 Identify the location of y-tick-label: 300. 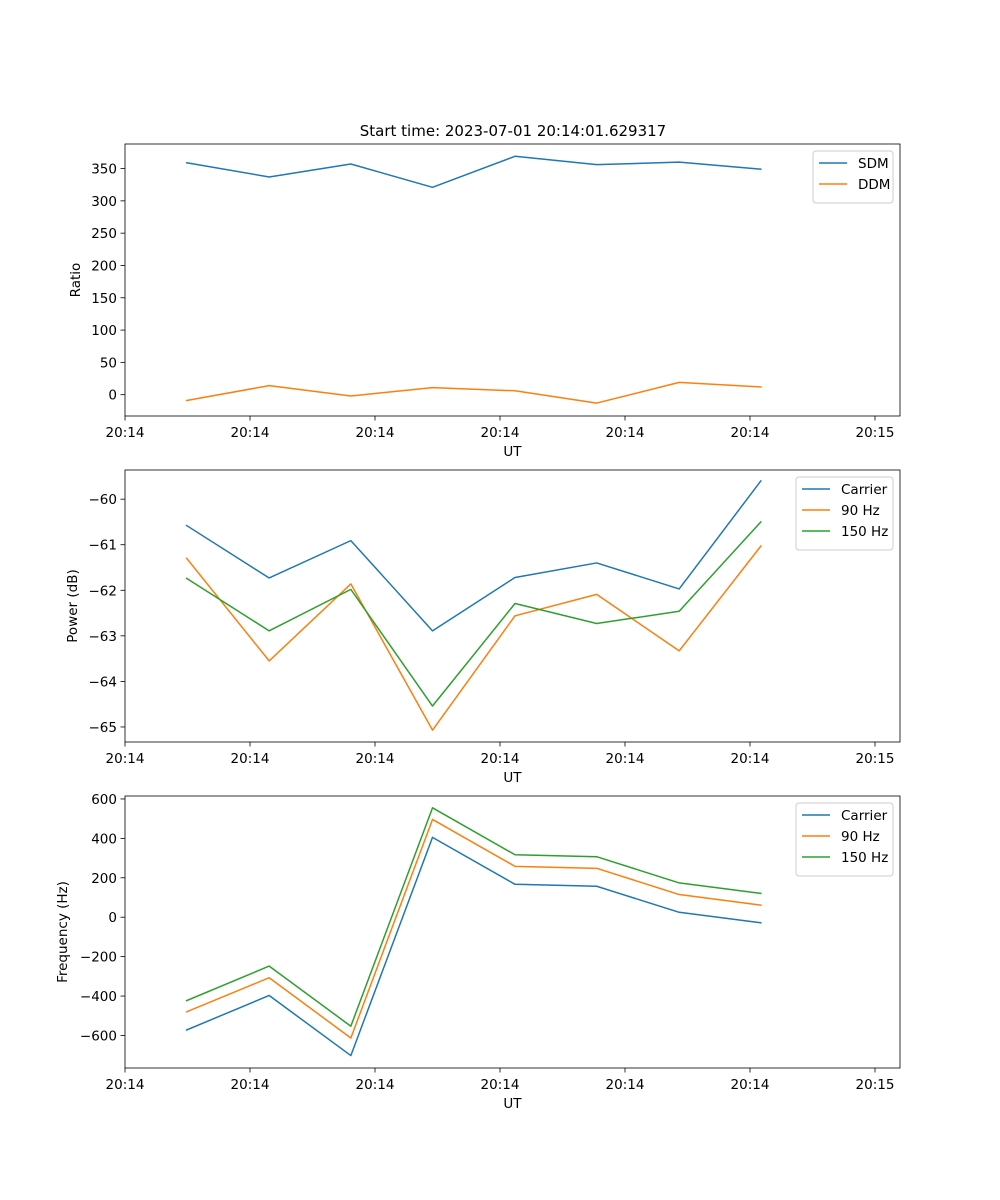
(104, 202).